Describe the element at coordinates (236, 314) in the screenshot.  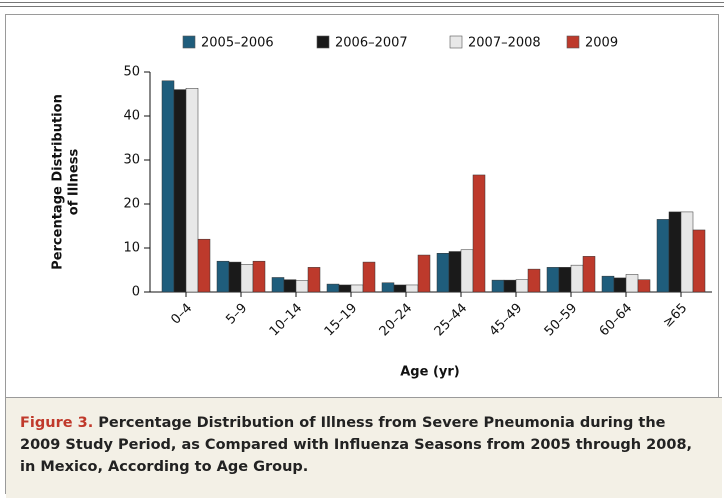
I see `x-tick-label: 5–9` at that location.